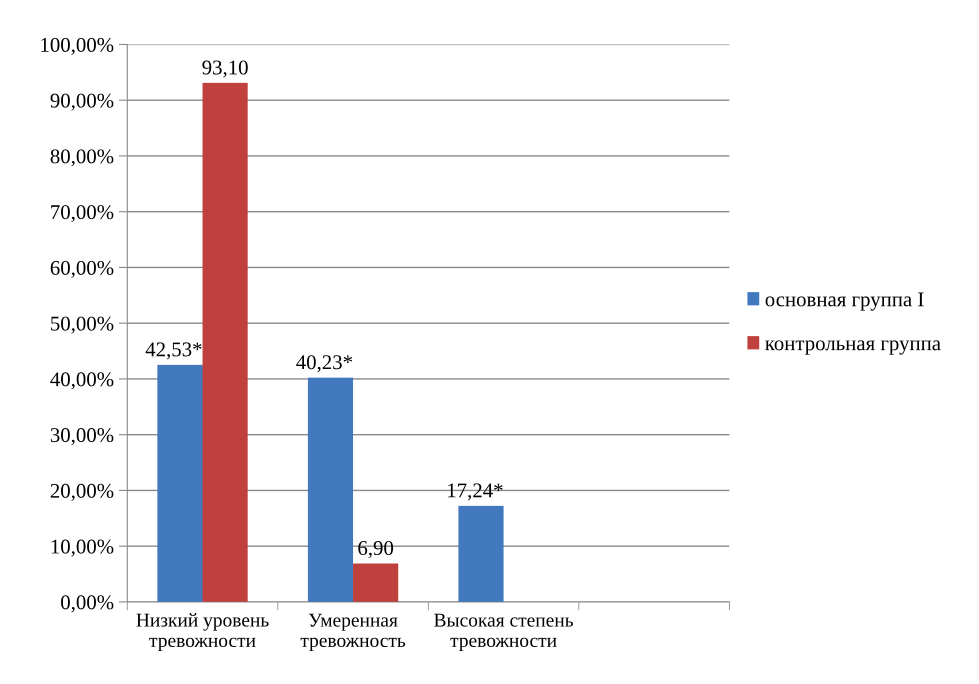 The image size is (979, 684). I want to click on y-tick-label: 100,00%, so click(77, 46).